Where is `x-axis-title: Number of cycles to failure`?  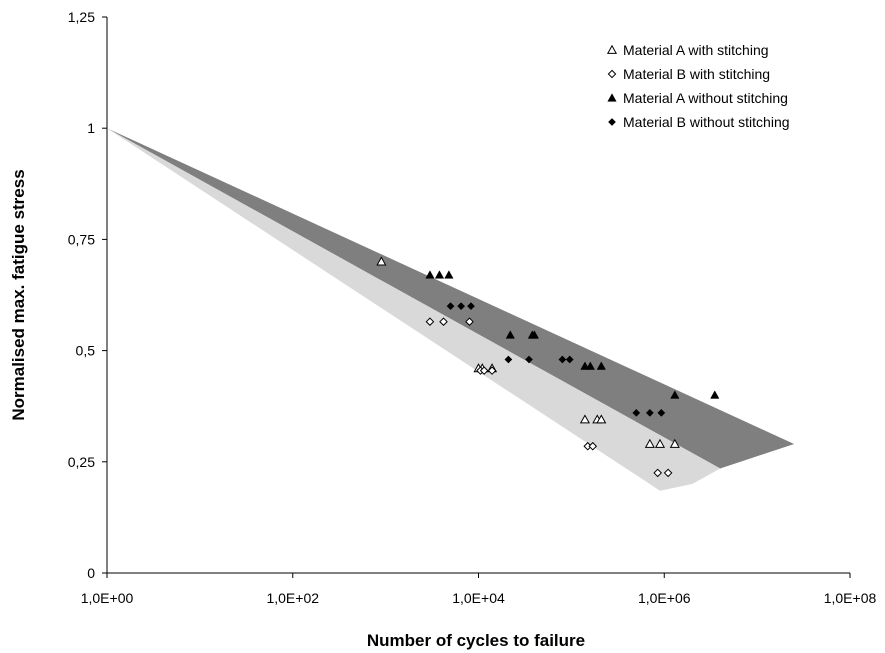
x-axis-title: Number of cycles to failure is located at coordinates (476, 640).